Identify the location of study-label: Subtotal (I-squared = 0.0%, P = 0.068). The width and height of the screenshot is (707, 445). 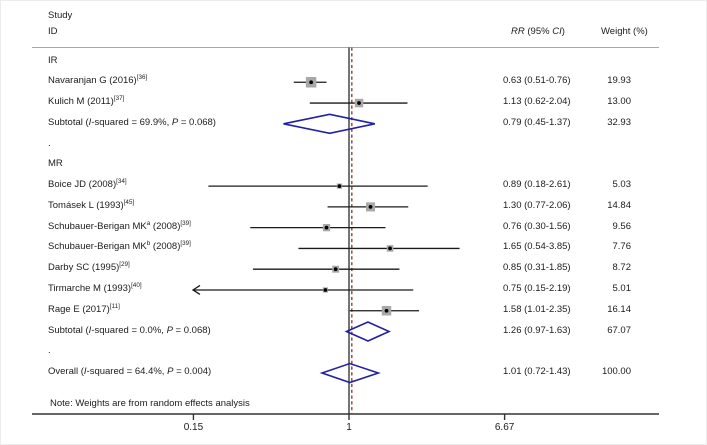
(129, 330).